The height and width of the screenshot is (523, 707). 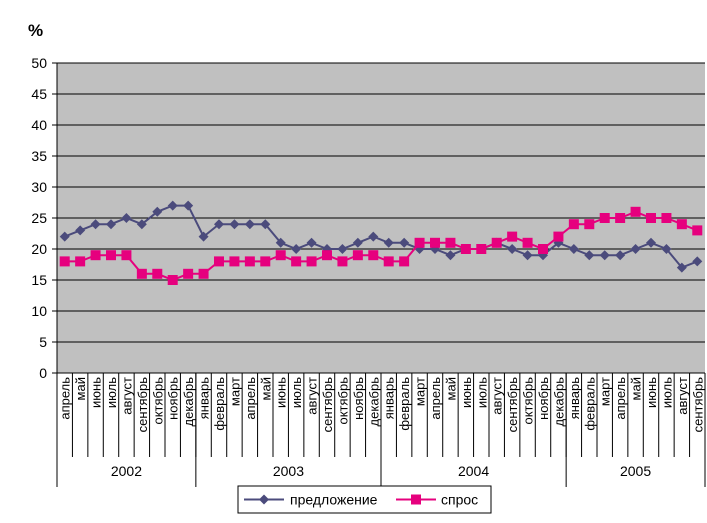 I want to click on year-label: 2004, so click(x=473, y=471).